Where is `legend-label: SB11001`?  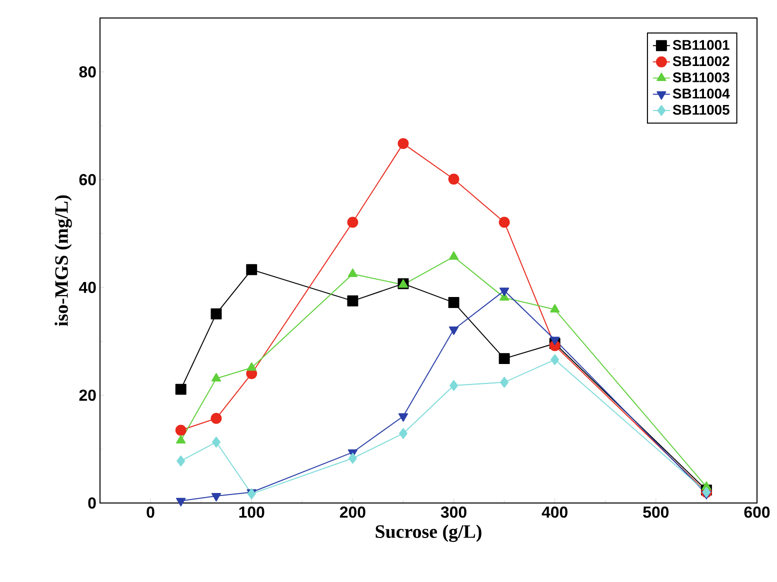 legend-label: SB11001 is located at coordinates (701, 45).